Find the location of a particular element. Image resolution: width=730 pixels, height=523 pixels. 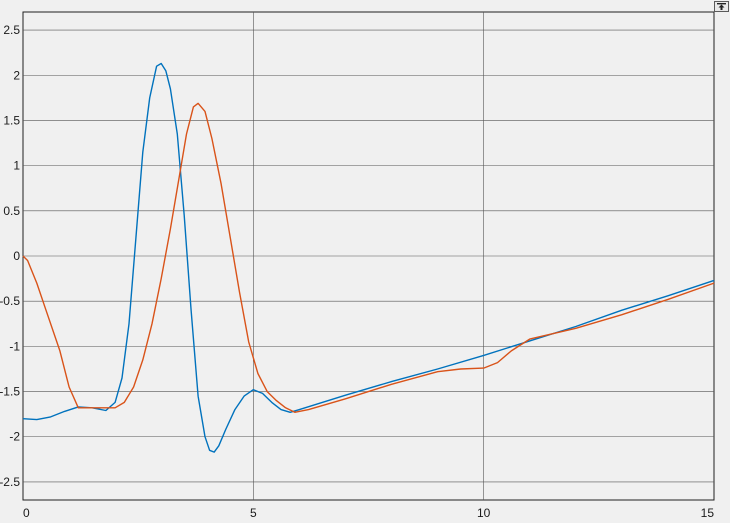

y-tick-label: 0 is located at coordinates (16, 256).